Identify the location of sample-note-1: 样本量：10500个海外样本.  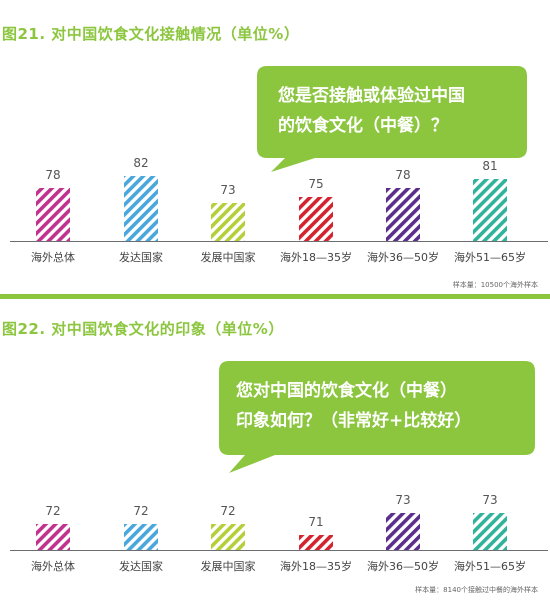
(495, 285).